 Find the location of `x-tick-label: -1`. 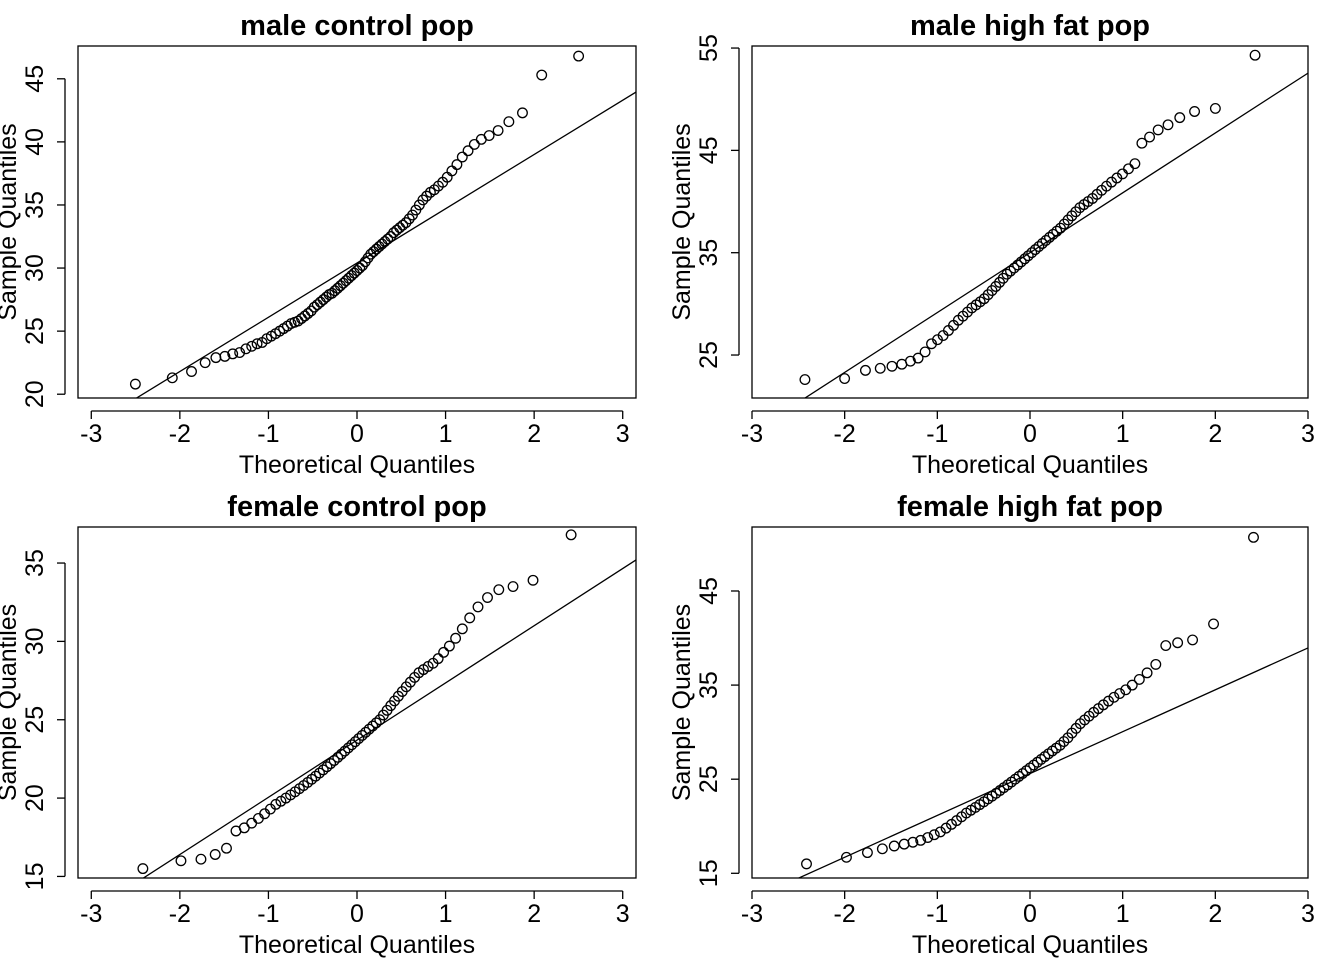

x-tick-label: -1 is located at coordinates (937, 434).